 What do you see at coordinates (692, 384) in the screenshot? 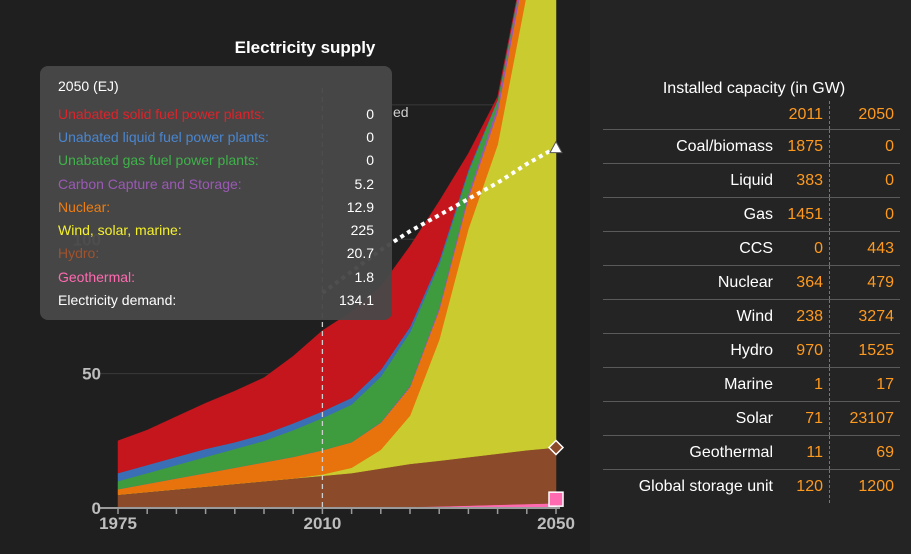
I see `row-label: Marine` at bounding box center [692, 384].